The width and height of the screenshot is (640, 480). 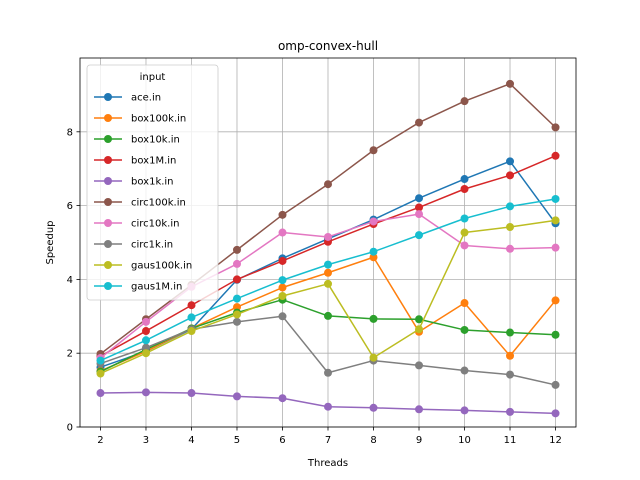 I want to click on x-axis-label: Threads, so click(x=327, y=463).